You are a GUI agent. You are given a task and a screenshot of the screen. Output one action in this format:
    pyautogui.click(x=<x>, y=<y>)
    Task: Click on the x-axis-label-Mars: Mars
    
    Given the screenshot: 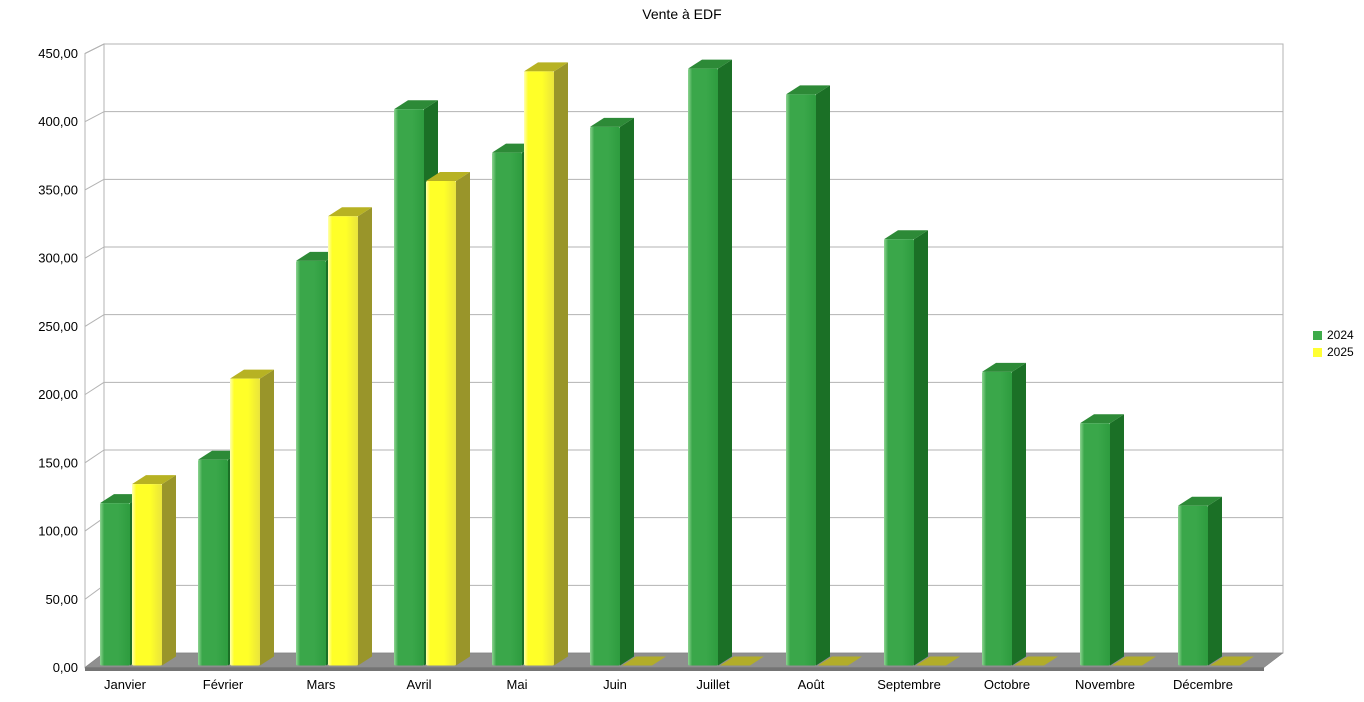 What is the action you would take?
    pyautogui.click(x=321, y=684)
    